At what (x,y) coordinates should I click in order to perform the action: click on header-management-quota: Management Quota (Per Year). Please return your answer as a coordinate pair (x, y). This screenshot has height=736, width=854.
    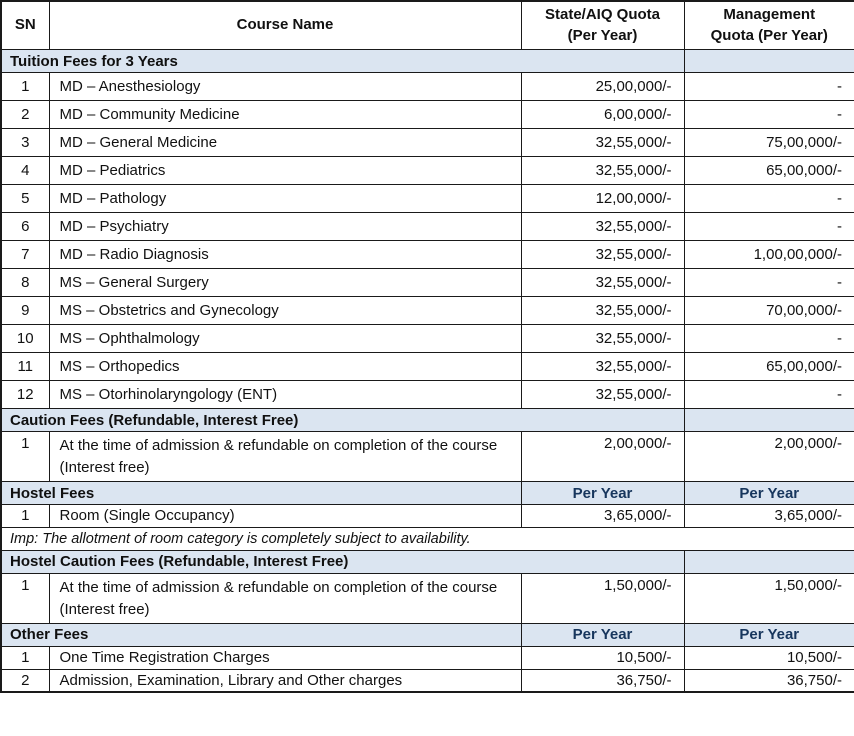
    Looking at the image, I should click on (768, 25).